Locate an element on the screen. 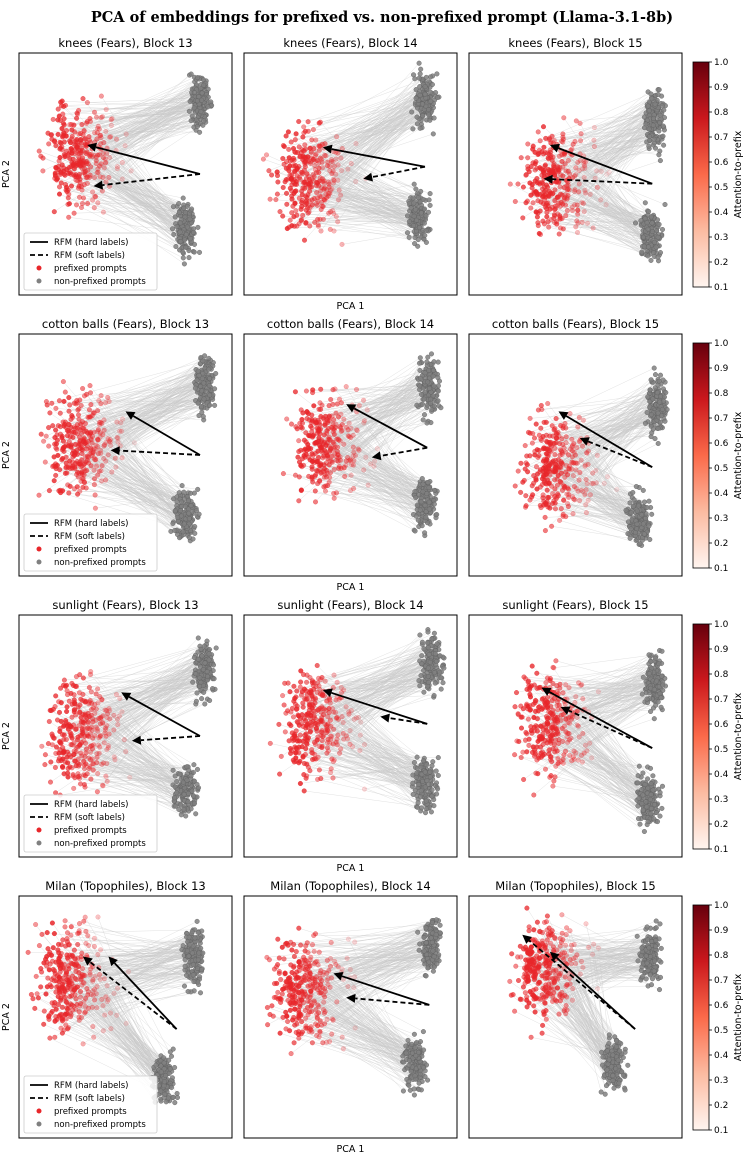 This screenshot has width=747, height=1156. plot-area is located at coordinates (591, 456).